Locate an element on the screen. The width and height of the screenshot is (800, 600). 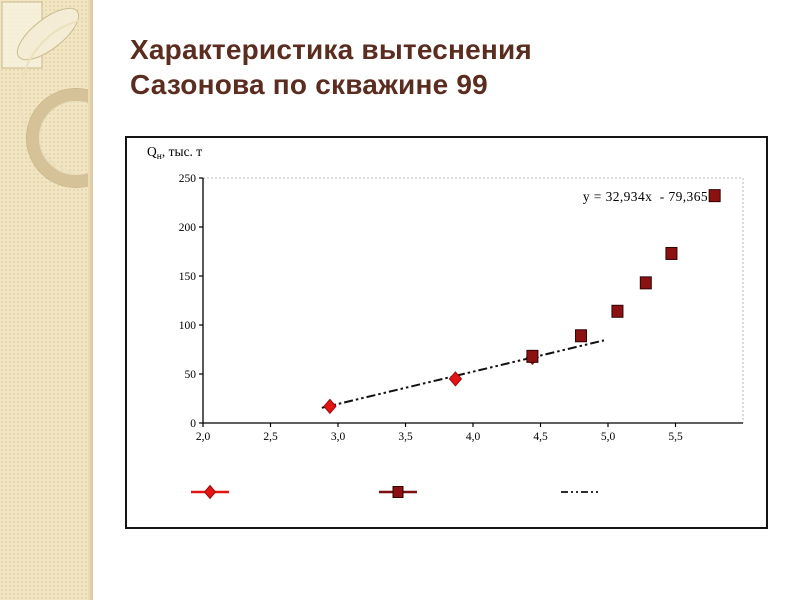
trend-line is located at coordinates (463, 374).